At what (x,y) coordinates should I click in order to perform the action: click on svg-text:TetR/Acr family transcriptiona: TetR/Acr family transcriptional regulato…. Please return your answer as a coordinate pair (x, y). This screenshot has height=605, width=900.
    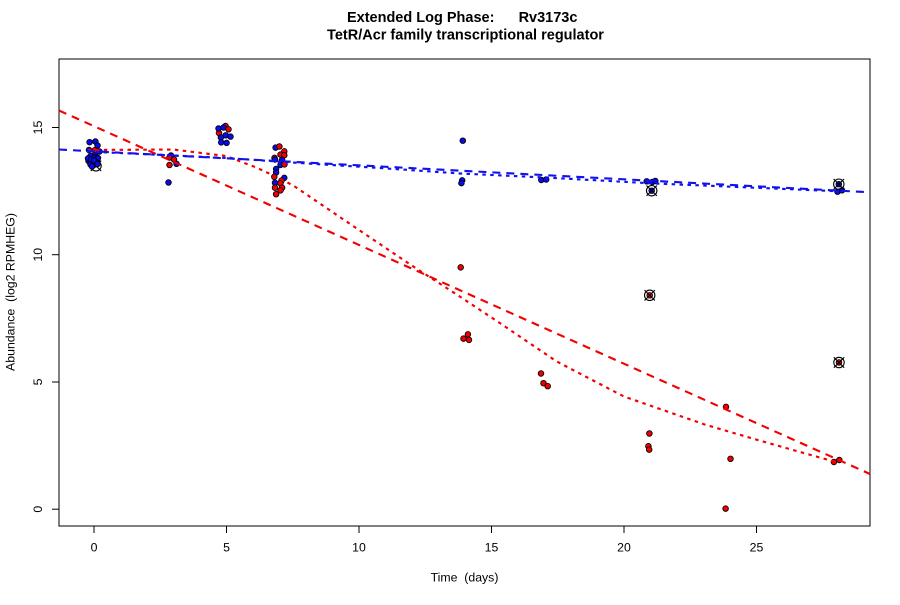
    Looking at the image, I should click on (465, 35).